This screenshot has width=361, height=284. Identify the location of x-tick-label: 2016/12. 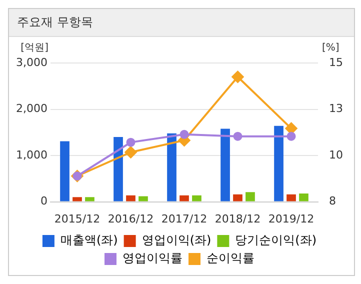
(131, 219).